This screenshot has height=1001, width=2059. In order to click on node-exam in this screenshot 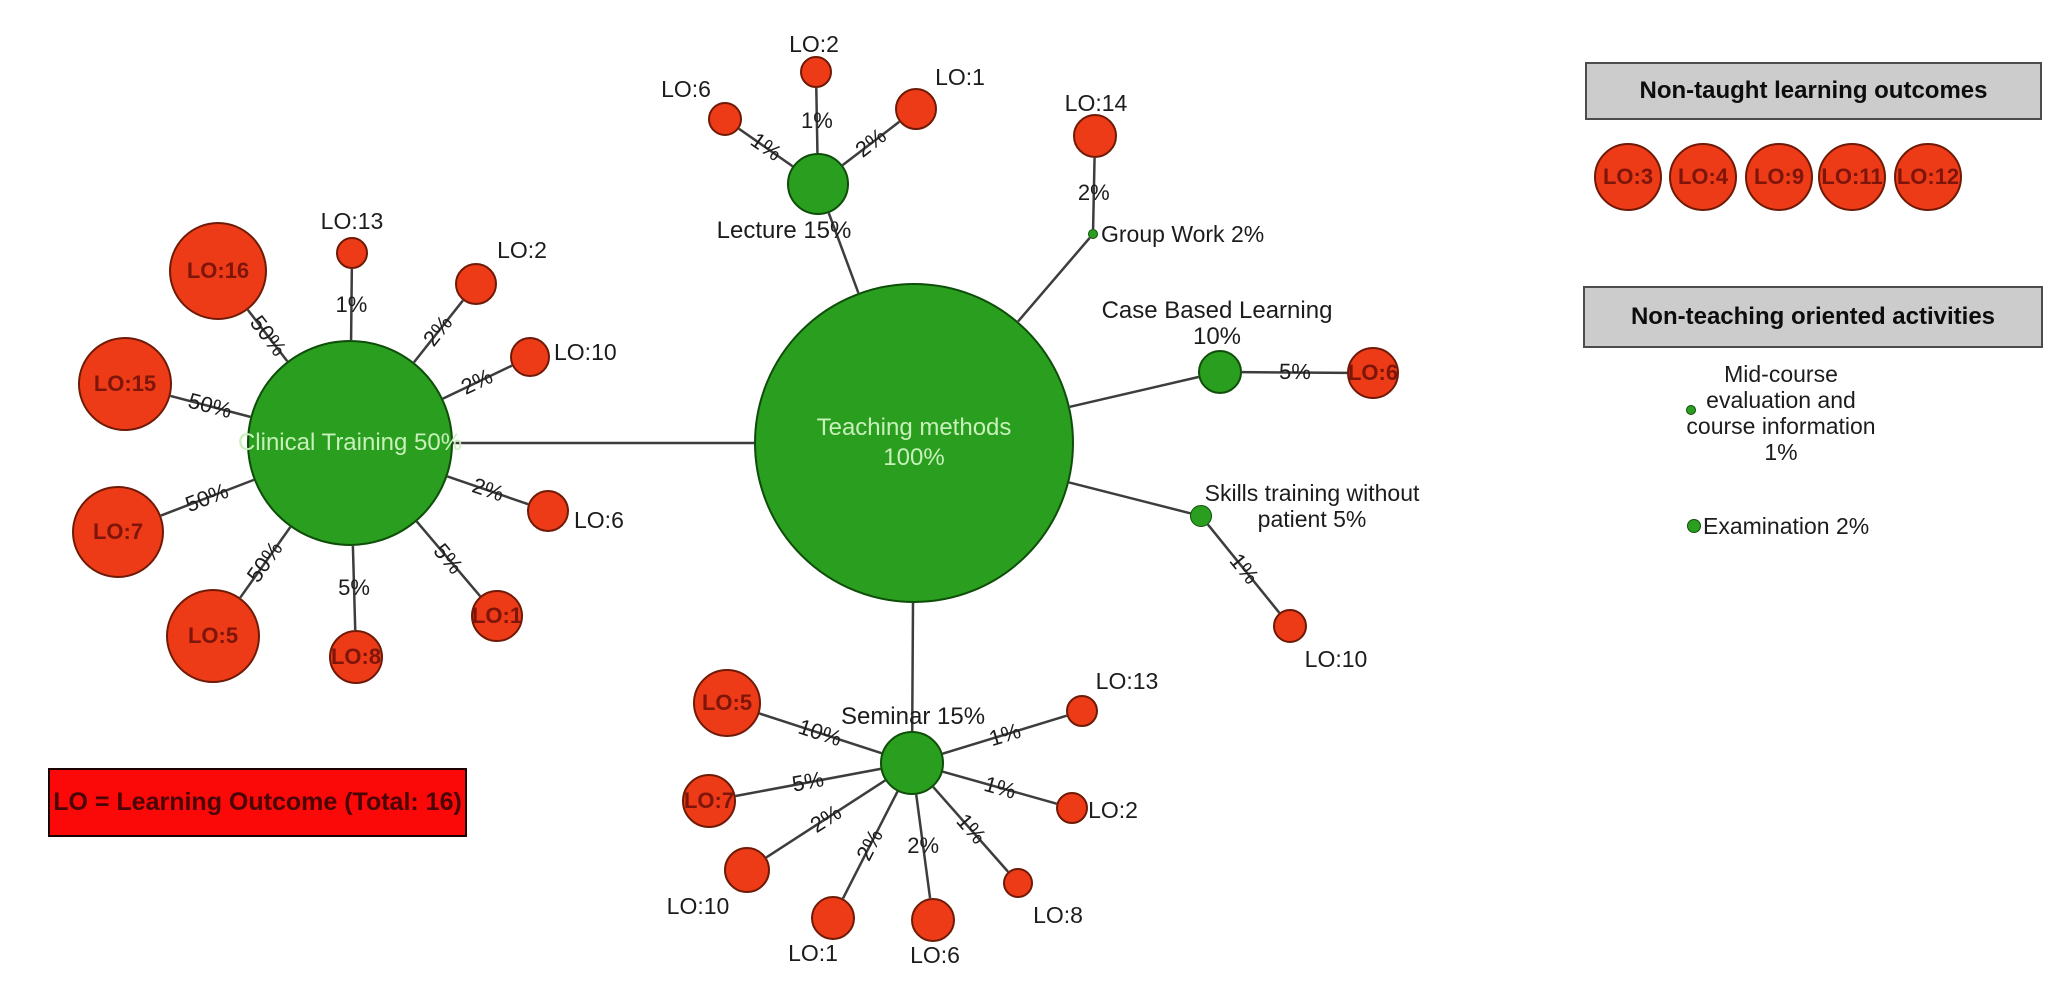, I will do `click(1694, 526)`.